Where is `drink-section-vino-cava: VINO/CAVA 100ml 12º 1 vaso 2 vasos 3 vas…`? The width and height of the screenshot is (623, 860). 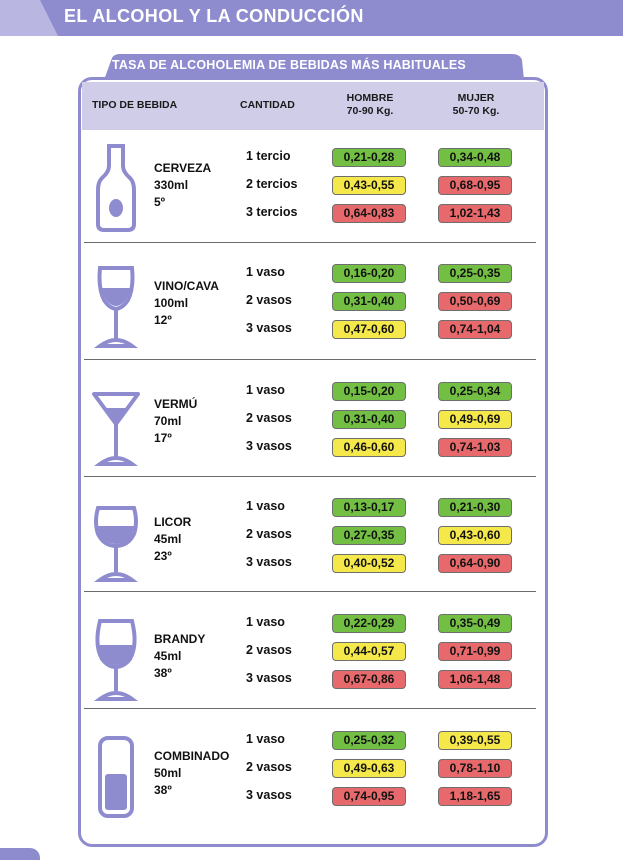
drink-section-vino-cava: VINO/CAVA 100ml 12º 1 vaso 2 vasos 3 vas… is located at coordinates (313, 307).